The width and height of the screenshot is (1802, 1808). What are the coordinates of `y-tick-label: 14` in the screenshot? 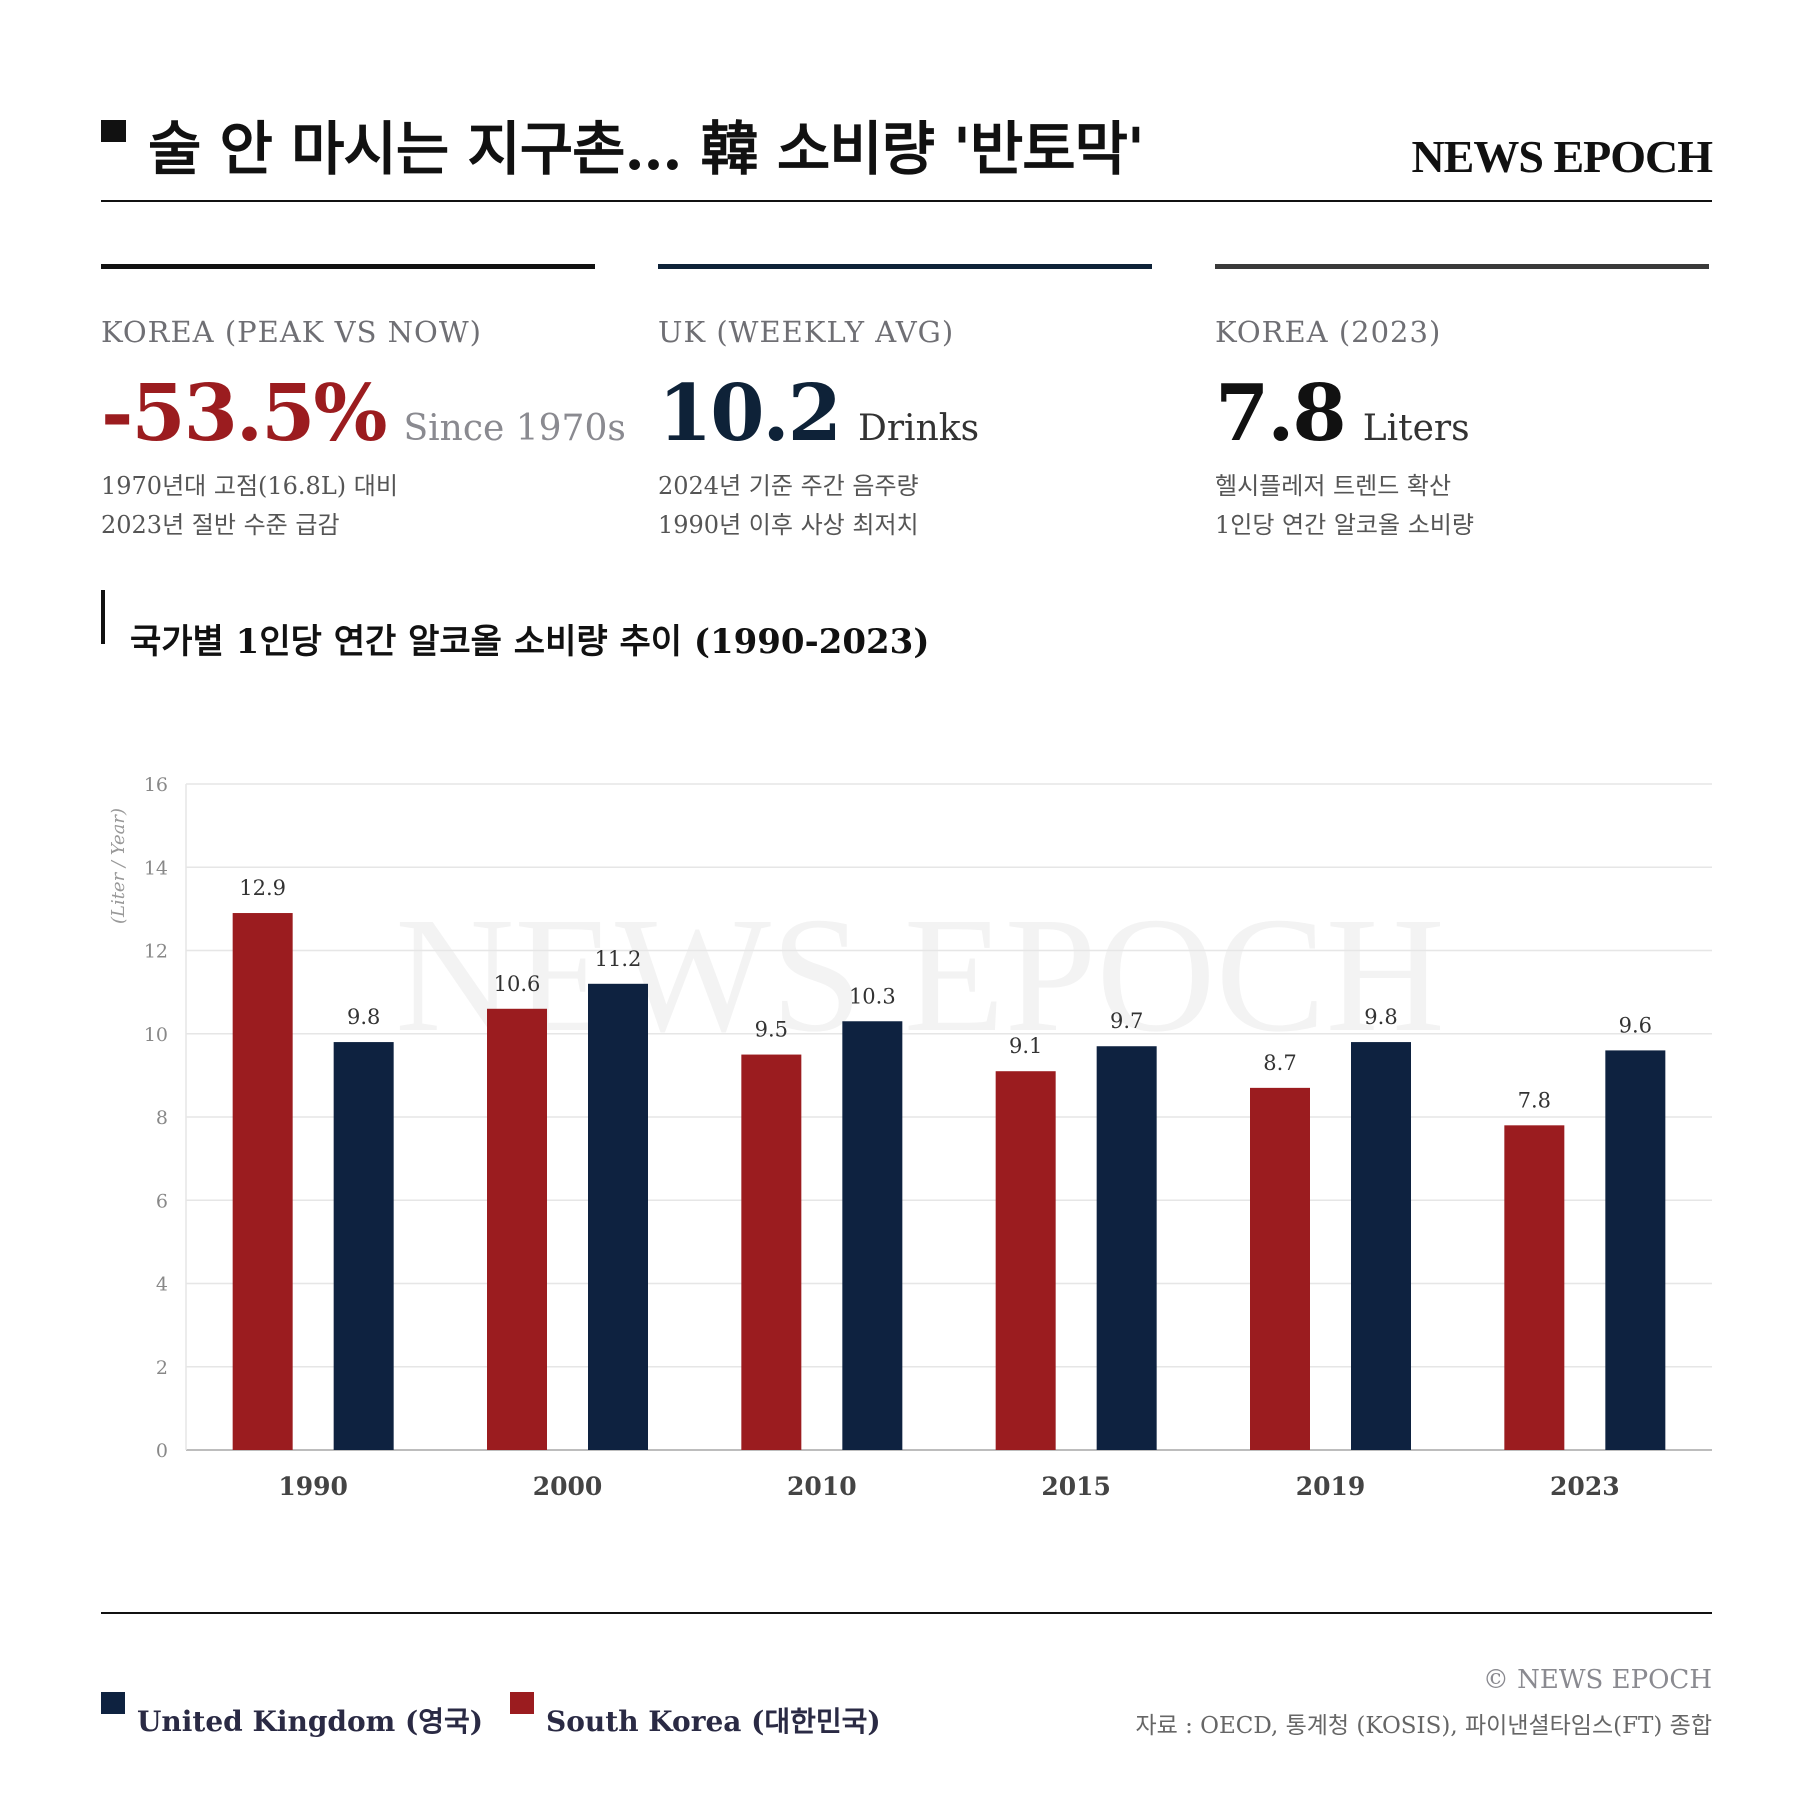 It's located at (156, 868).